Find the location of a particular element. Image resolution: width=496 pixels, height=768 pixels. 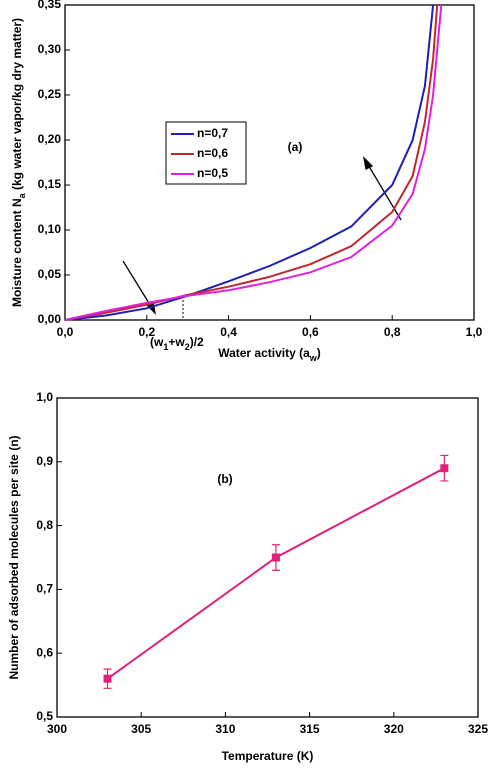

midpoint-label-part: 1 is located at coordinates (165, 347).